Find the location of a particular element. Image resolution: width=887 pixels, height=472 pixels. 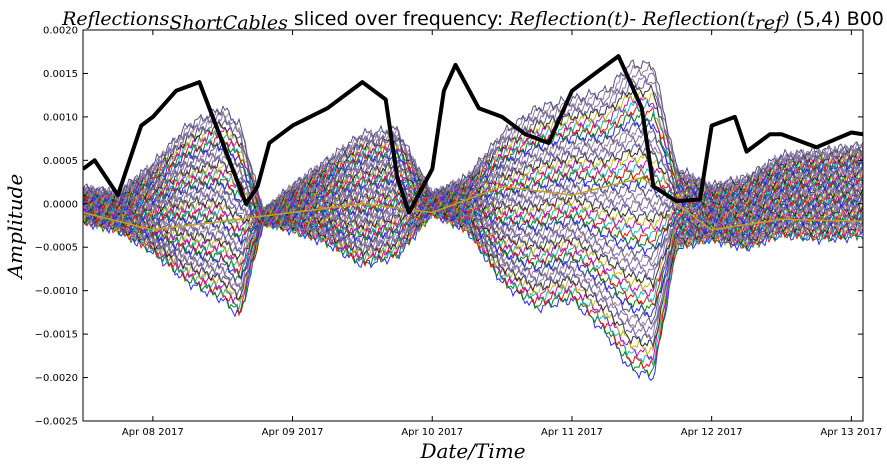

title-part5-sub: ref is located at coordinates (770, 23).